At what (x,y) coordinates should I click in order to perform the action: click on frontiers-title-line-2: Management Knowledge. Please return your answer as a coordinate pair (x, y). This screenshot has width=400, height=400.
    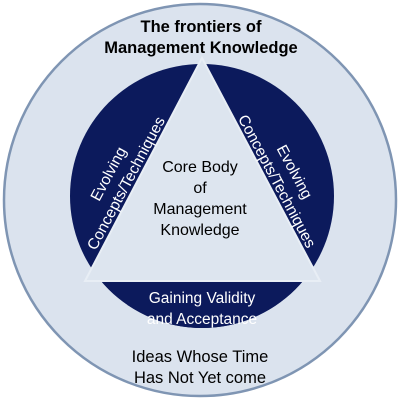
    Looking at the image, I should click on (200, 48).